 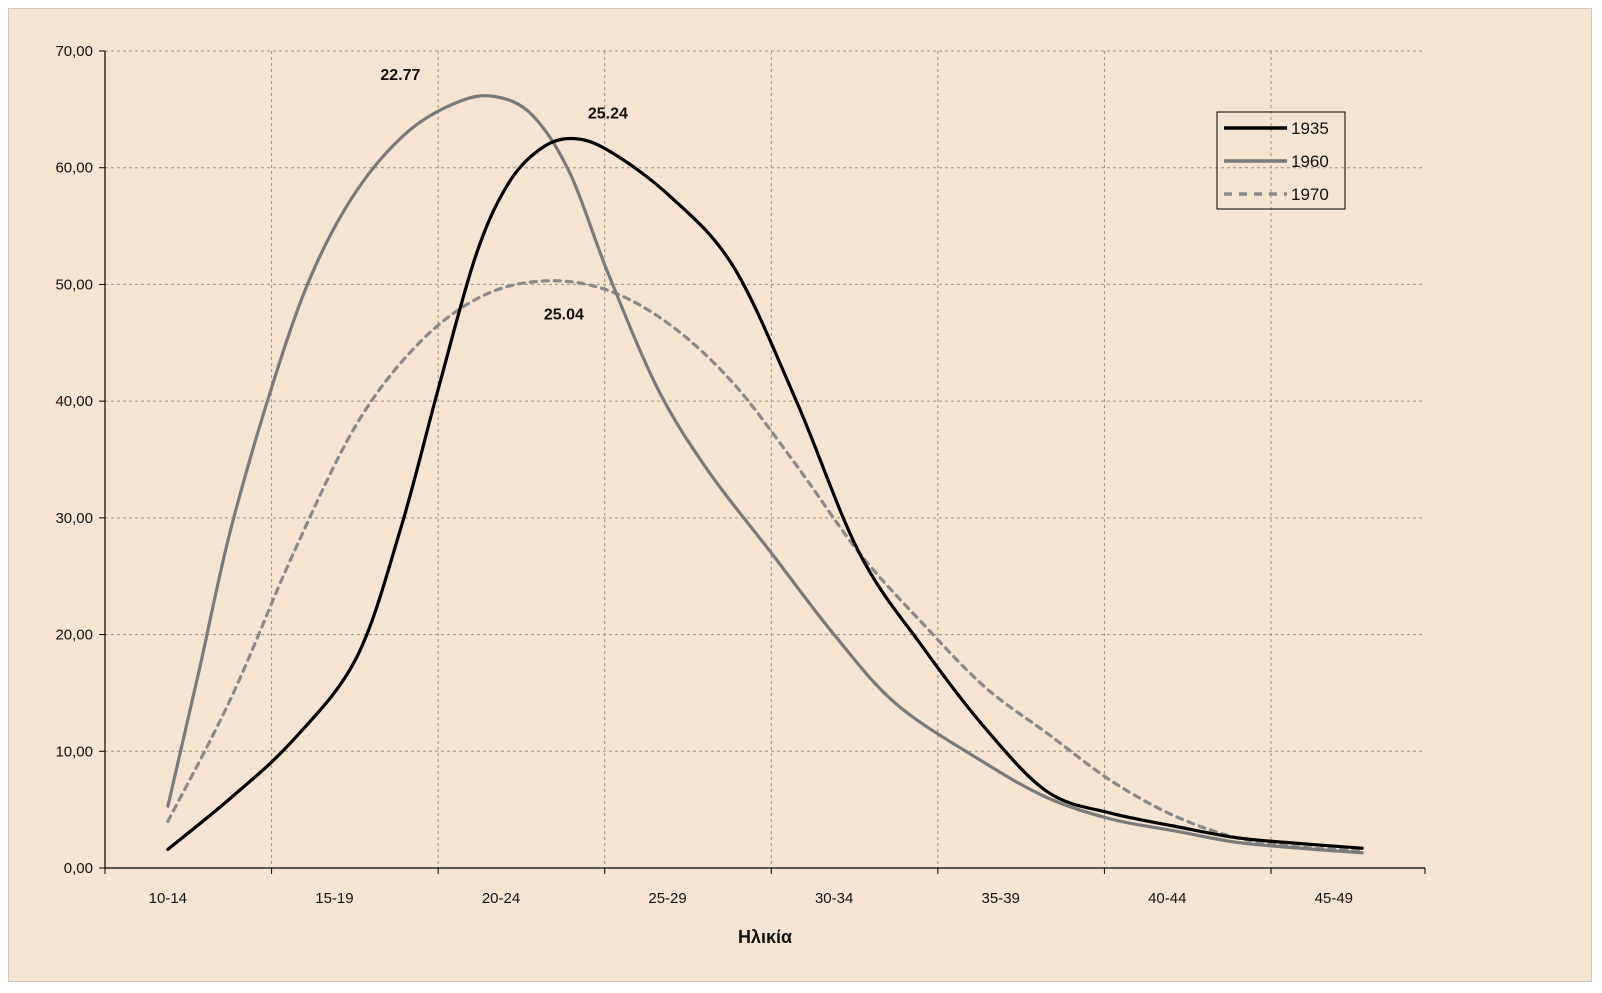 I want to click on x-tick-label: 45-49, so click(x=1334, y=898).